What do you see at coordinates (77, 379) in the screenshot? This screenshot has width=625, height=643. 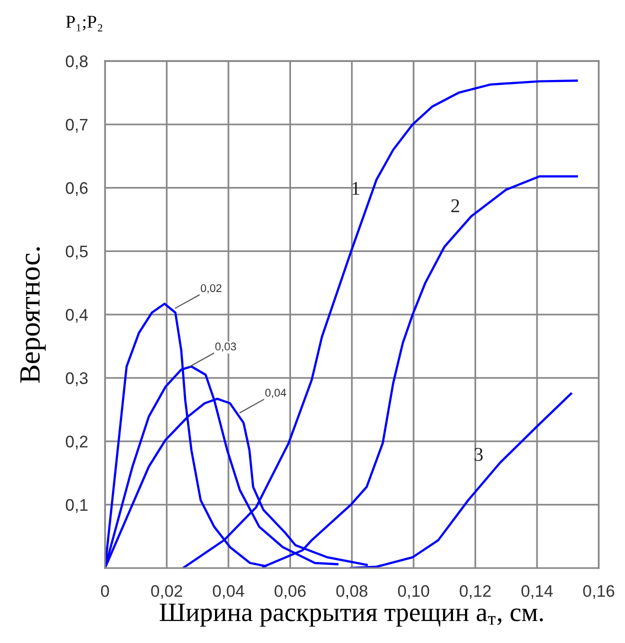 I see `y-tick-label: 0,3` at bounding box center [77, 379].